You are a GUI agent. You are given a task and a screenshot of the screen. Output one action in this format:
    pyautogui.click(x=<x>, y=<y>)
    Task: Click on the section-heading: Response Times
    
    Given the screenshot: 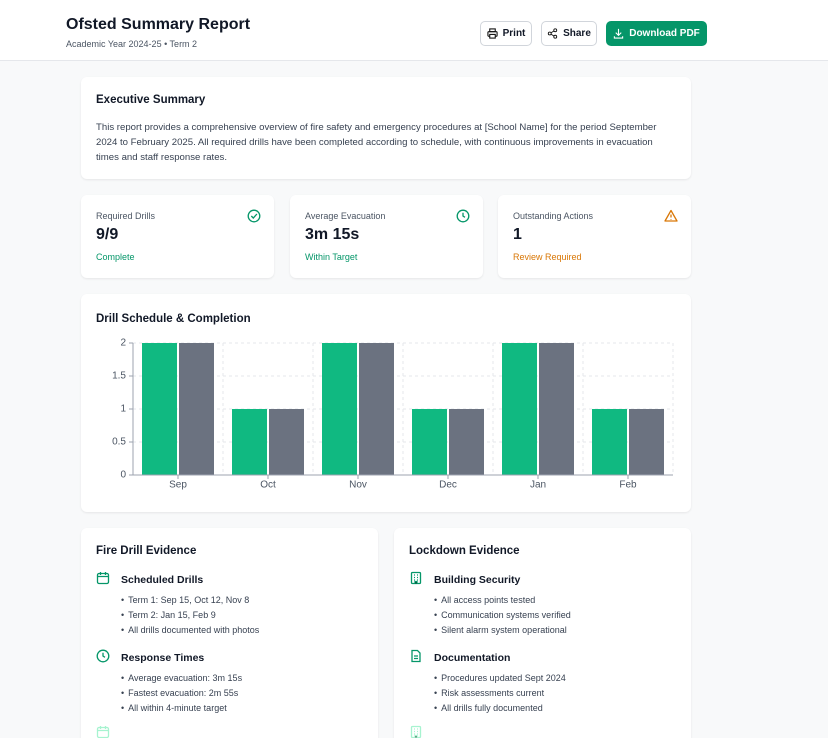 What is the action you would take?
    pyautogui.click(x=163, y=658)
    